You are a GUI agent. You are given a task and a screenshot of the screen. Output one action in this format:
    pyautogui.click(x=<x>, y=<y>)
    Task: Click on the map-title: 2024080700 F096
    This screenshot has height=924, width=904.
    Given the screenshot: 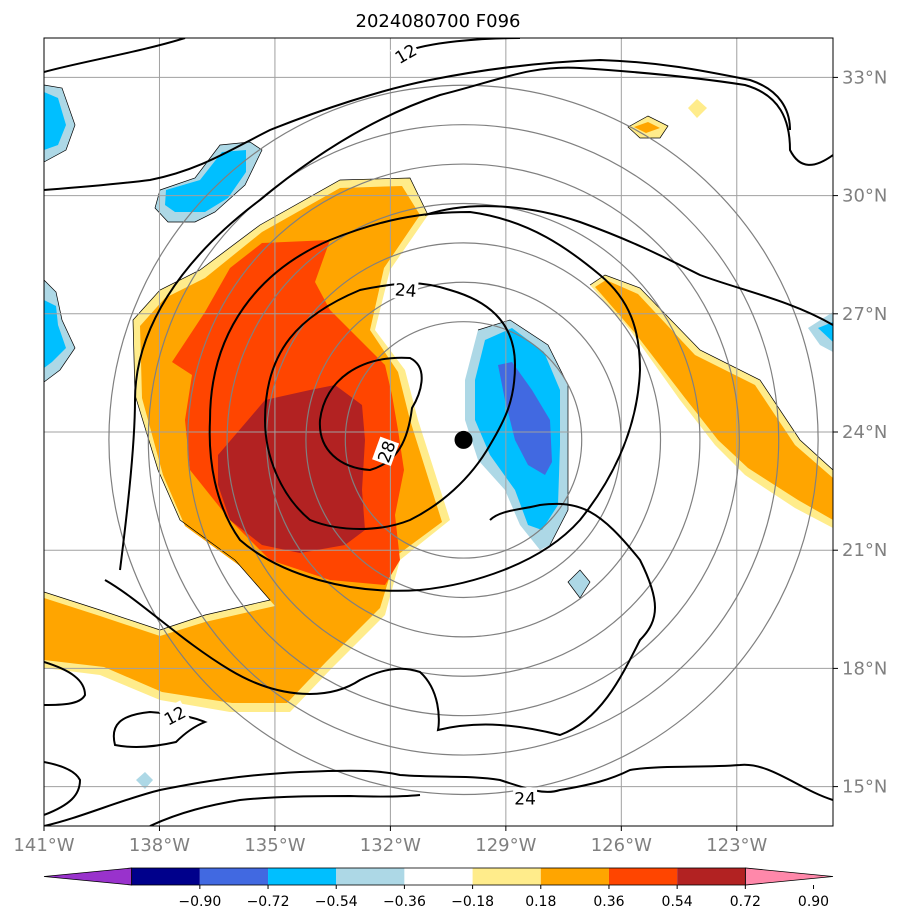 What is the action you would take?
    pyautogui.click(x=438, y=21)
    